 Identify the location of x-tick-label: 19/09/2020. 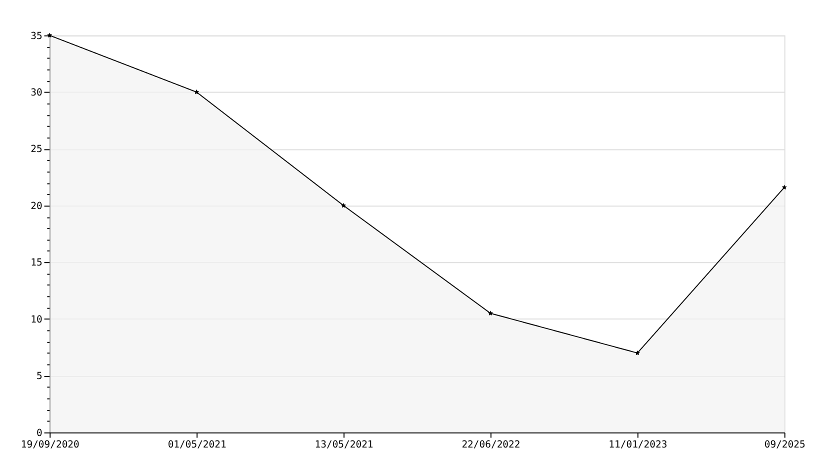
(50, 445).